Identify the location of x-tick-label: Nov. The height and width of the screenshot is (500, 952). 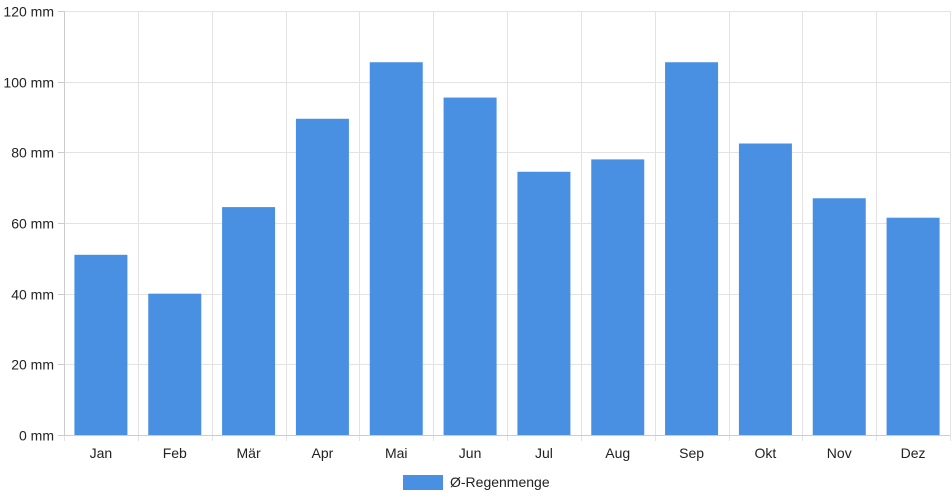
(839, 453).